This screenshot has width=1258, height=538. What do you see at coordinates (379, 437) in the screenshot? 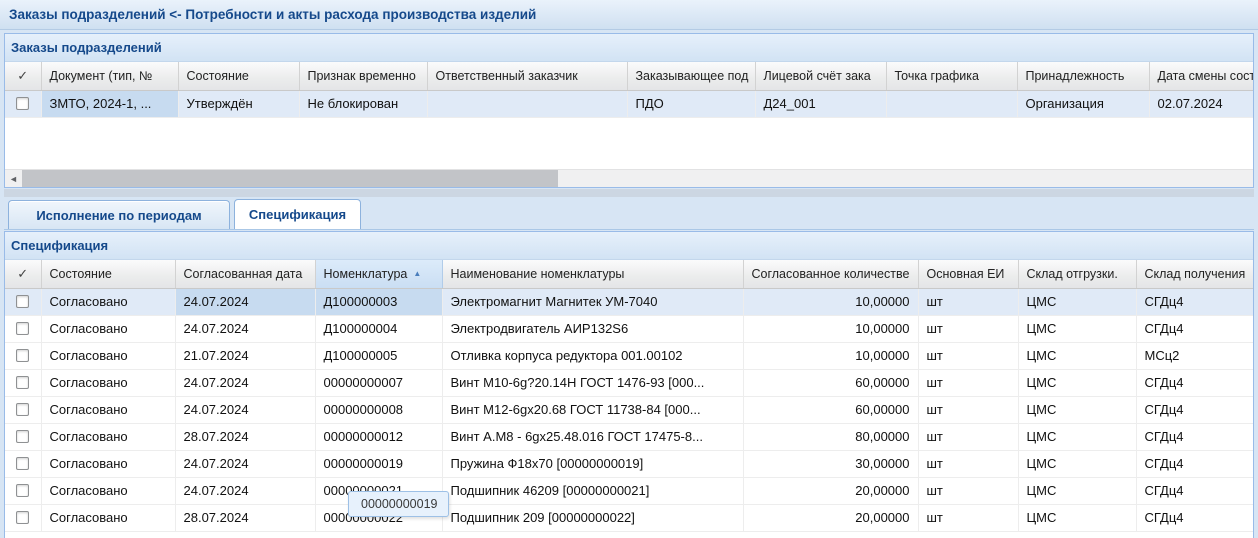
I see `cell-nomenclature: 00000000012` at bounding box center [379, 437].